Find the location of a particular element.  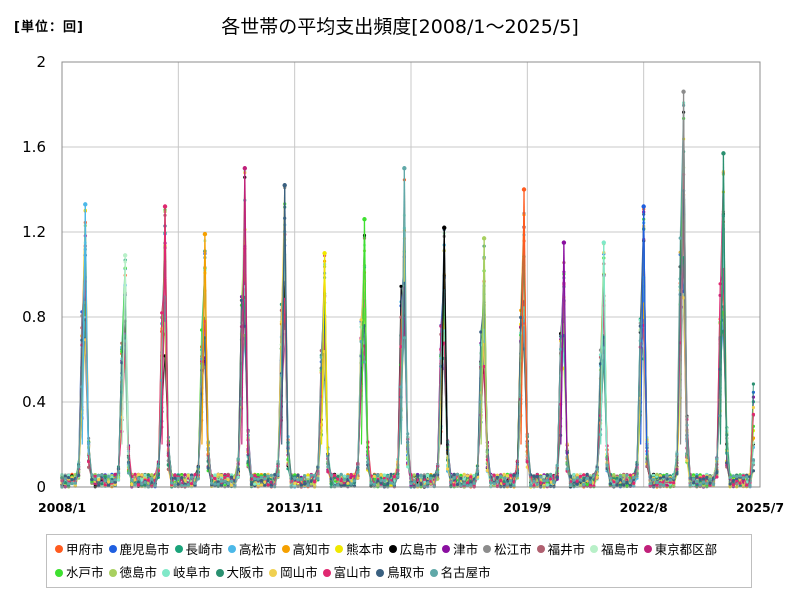

legend-label: 松江市 is located at coordinates (513, 549).